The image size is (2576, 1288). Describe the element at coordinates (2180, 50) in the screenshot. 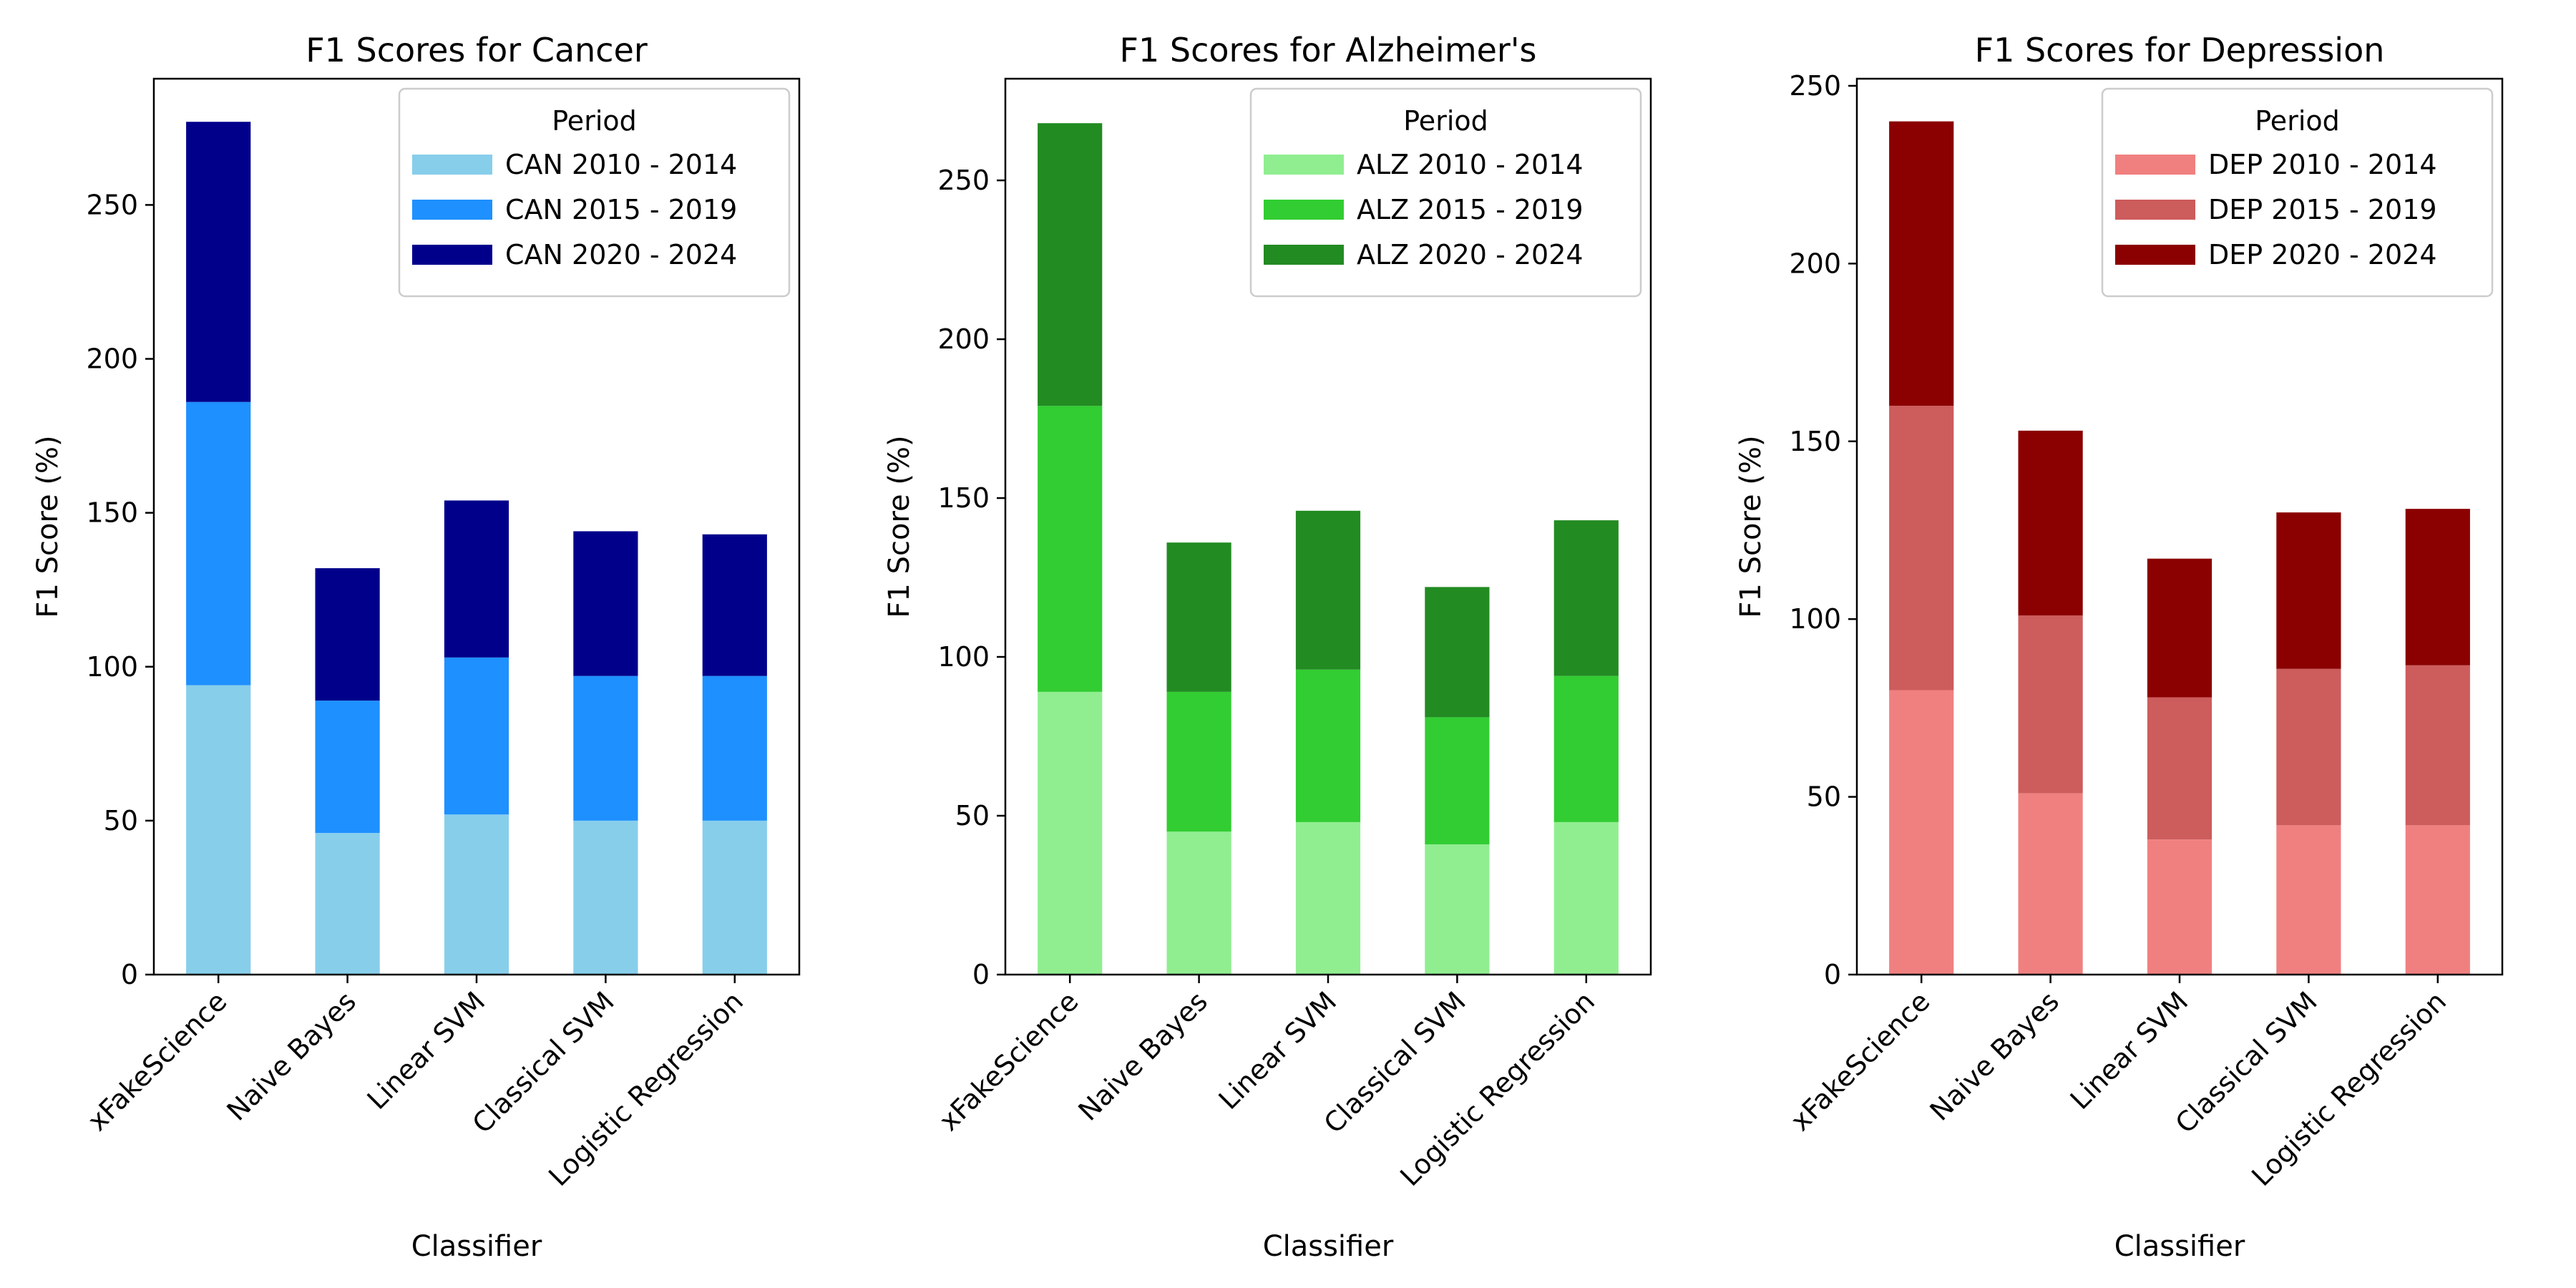

I see `chart-title: F1 Scores for Depression` at that location.